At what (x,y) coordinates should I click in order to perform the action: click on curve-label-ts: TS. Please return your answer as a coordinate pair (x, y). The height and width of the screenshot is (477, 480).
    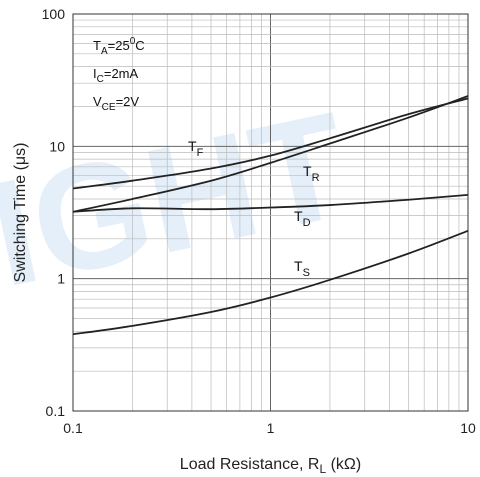
    Looking at the image, I should click on (302, 268).